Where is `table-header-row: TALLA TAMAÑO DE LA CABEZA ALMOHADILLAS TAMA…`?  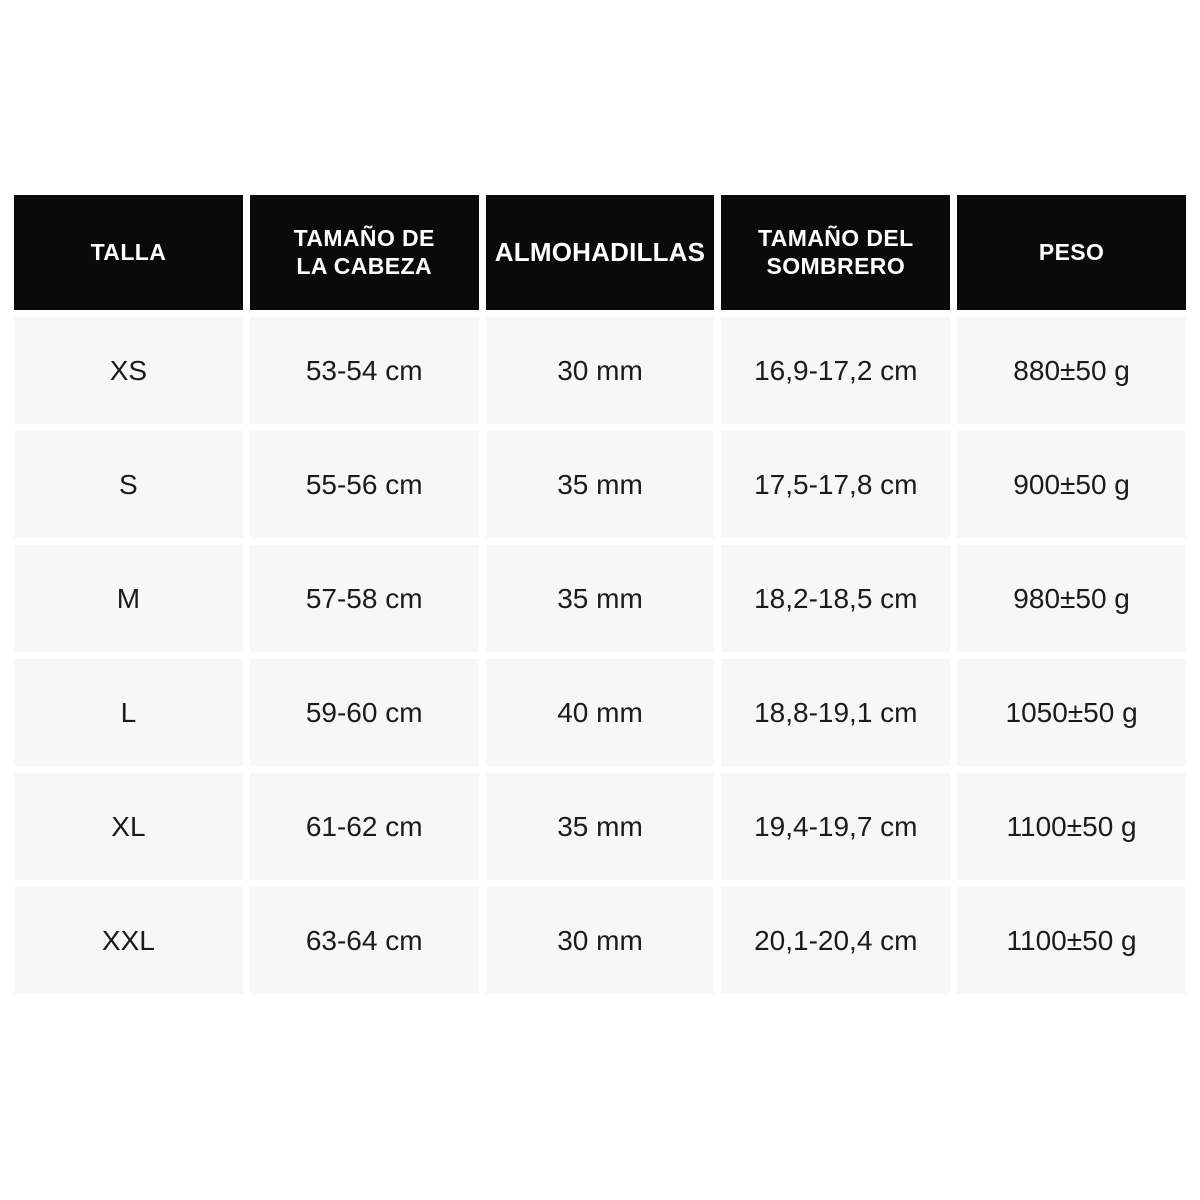
table-header-row: TALLA TAMAÑO DE LA CABEZA ALMOHADILLAS TAMA… is located at coordinates (600, 252).